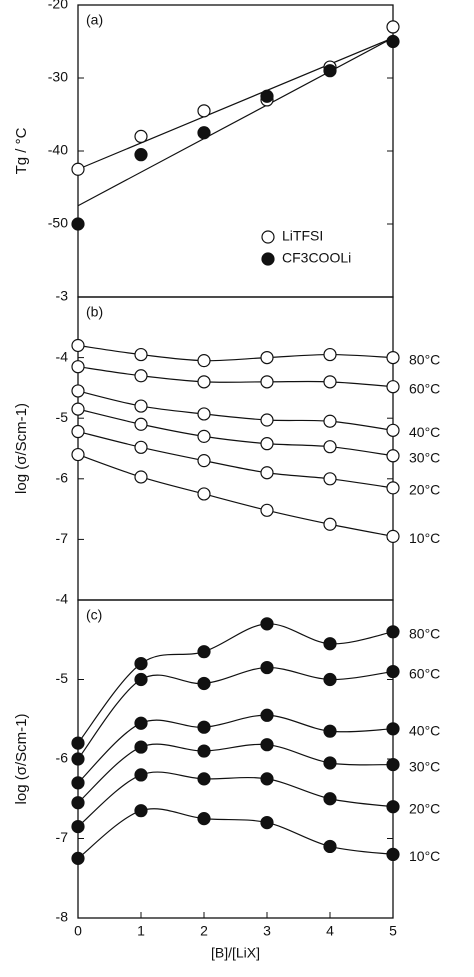 The image size is (474, 977). Describe the element at coordinates (62, 296) in the screenshot. I see `y-tick-label: -3` at that location.